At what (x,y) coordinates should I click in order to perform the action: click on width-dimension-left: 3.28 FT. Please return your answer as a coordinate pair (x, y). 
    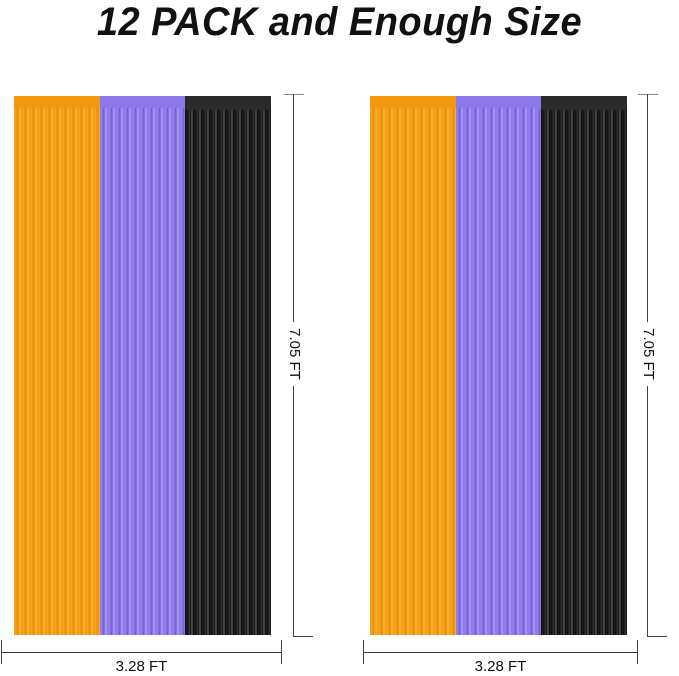
    Looking at the image, I should click on (141, 658).